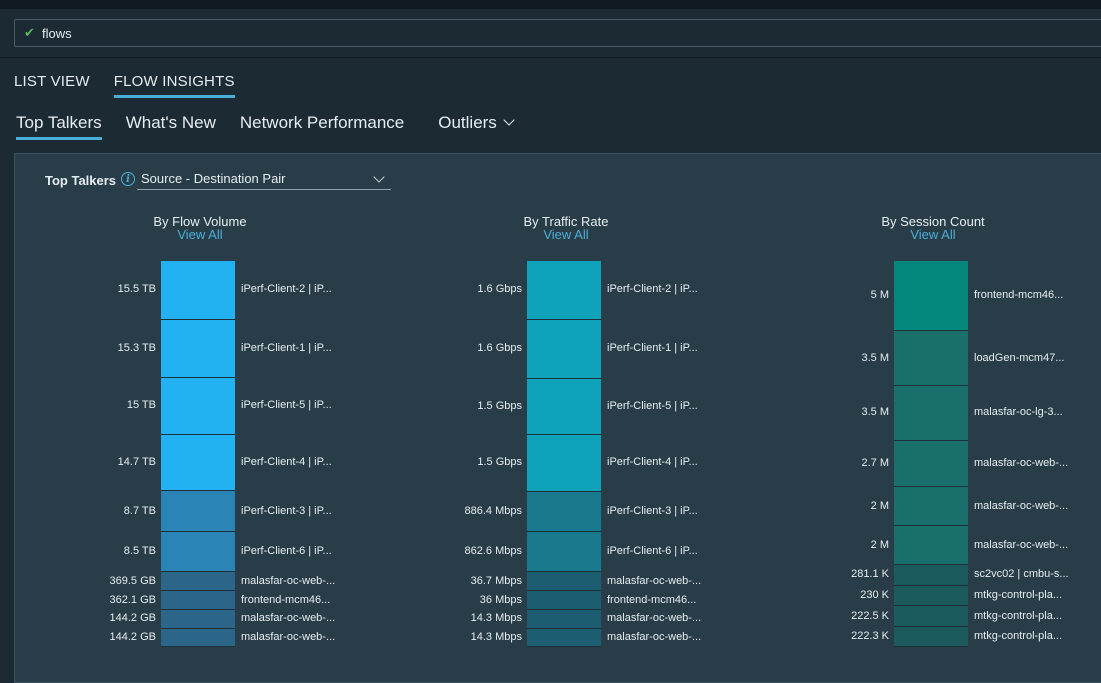  I want to click on bar-value: 1.5 Gbps, so click(499, 462).